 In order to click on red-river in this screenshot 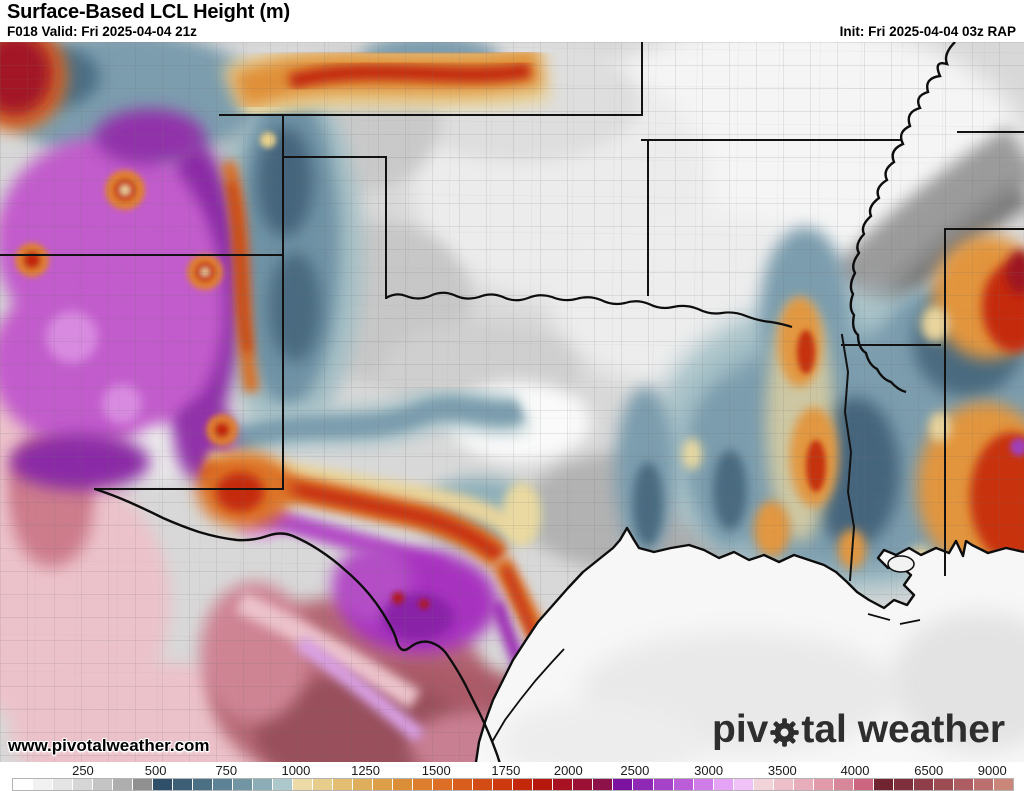, I will do `click(589, 310)`.